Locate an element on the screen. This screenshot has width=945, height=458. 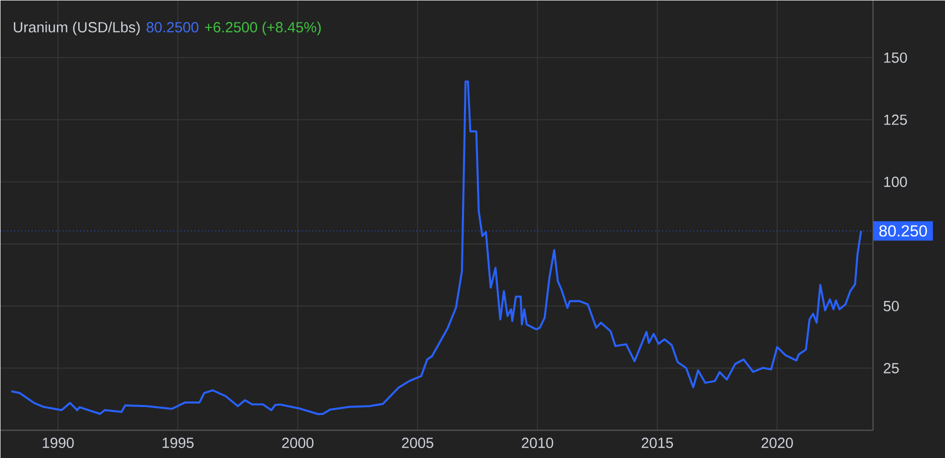
x-tick-label: 2020 is located at coordinates (777, 443).